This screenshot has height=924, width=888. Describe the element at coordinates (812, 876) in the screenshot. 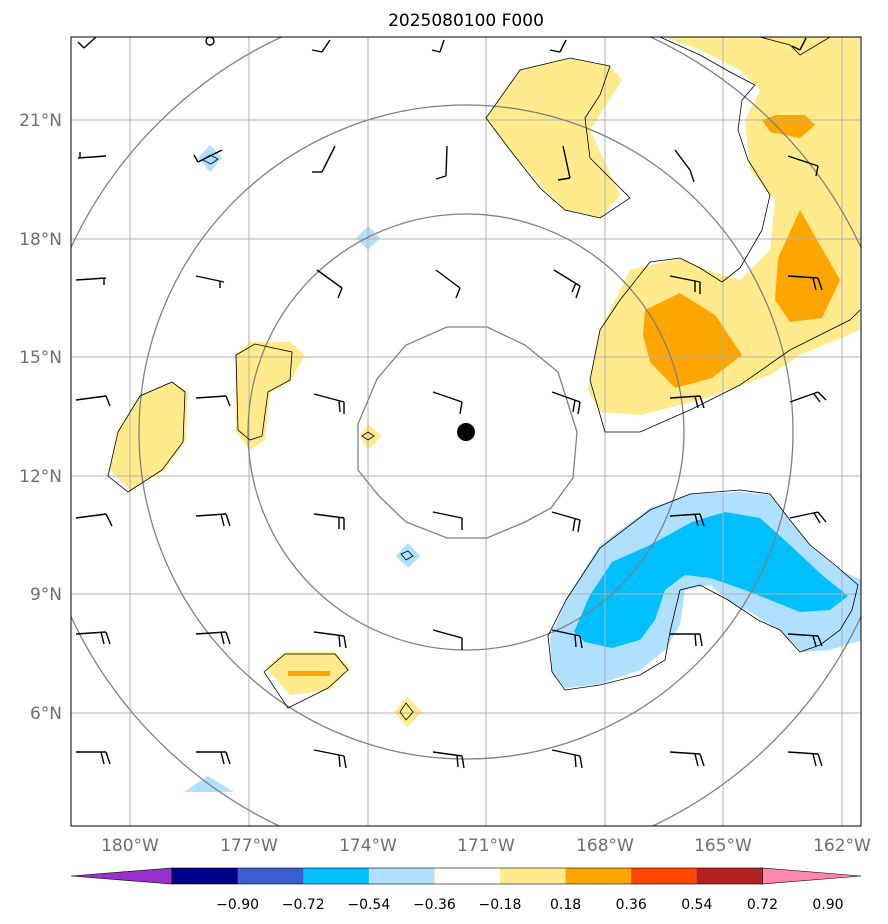

I see `colorbar-extend-high` at that location.